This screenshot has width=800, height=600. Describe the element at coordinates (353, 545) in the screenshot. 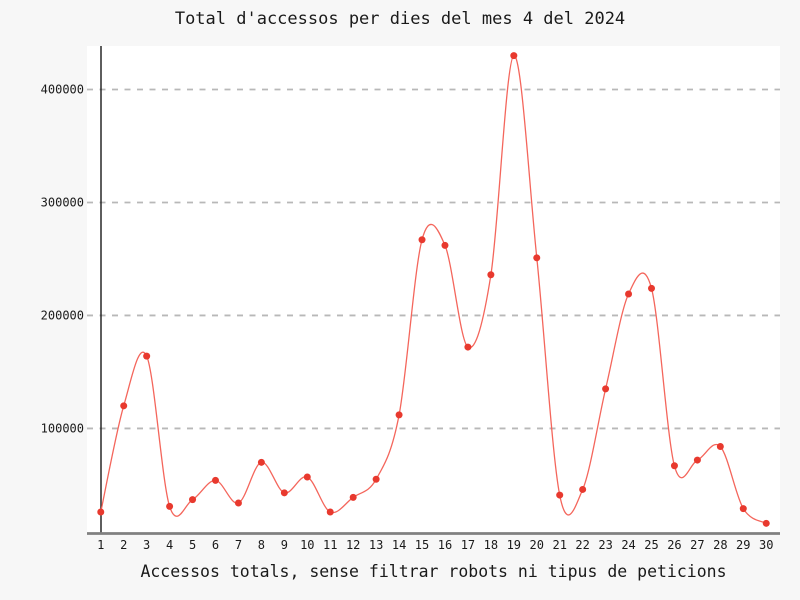

I see `x-tick-label: 12` at that location.